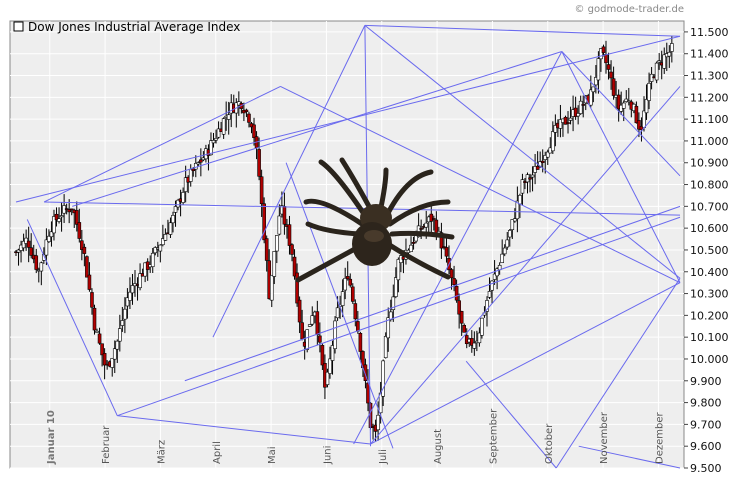 The image size is (730, 481). Describe the element at coordinates (438, 446) in the screenshot. I see `x-tick-label: August` at that location.